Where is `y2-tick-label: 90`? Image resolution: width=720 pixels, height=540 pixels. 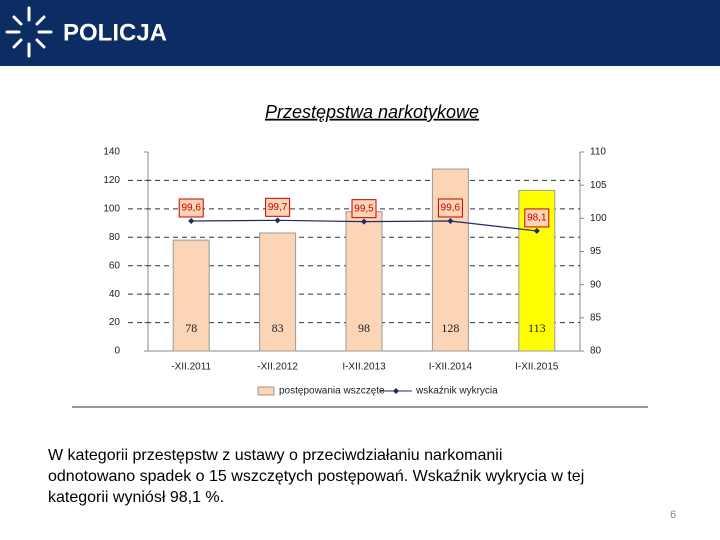
y2-tick-label: 90 is located at coordinates (596, 284).